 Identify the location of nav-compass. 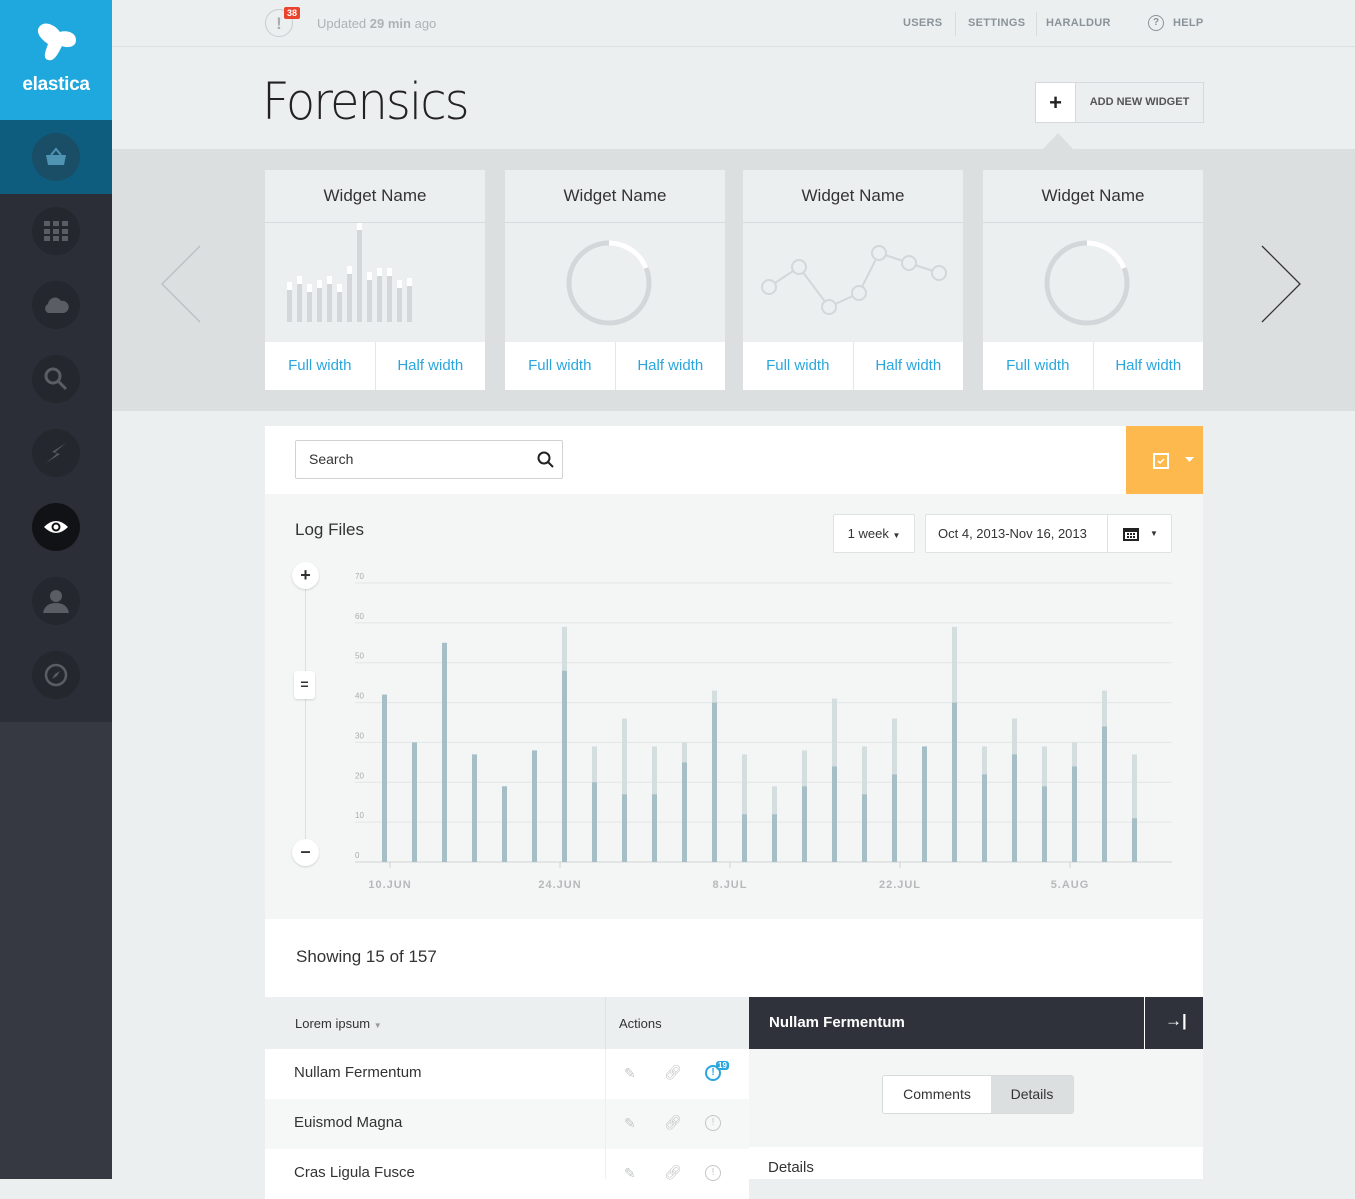
(56, 675).